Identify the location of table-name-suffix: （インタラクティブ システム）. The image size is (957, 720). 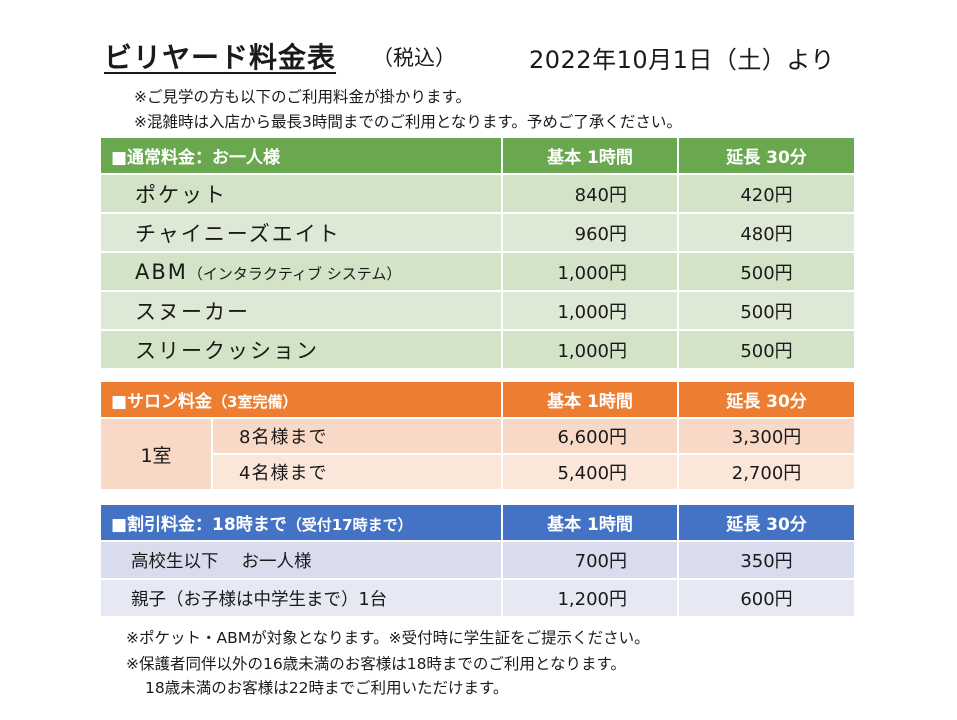
(294, 273).